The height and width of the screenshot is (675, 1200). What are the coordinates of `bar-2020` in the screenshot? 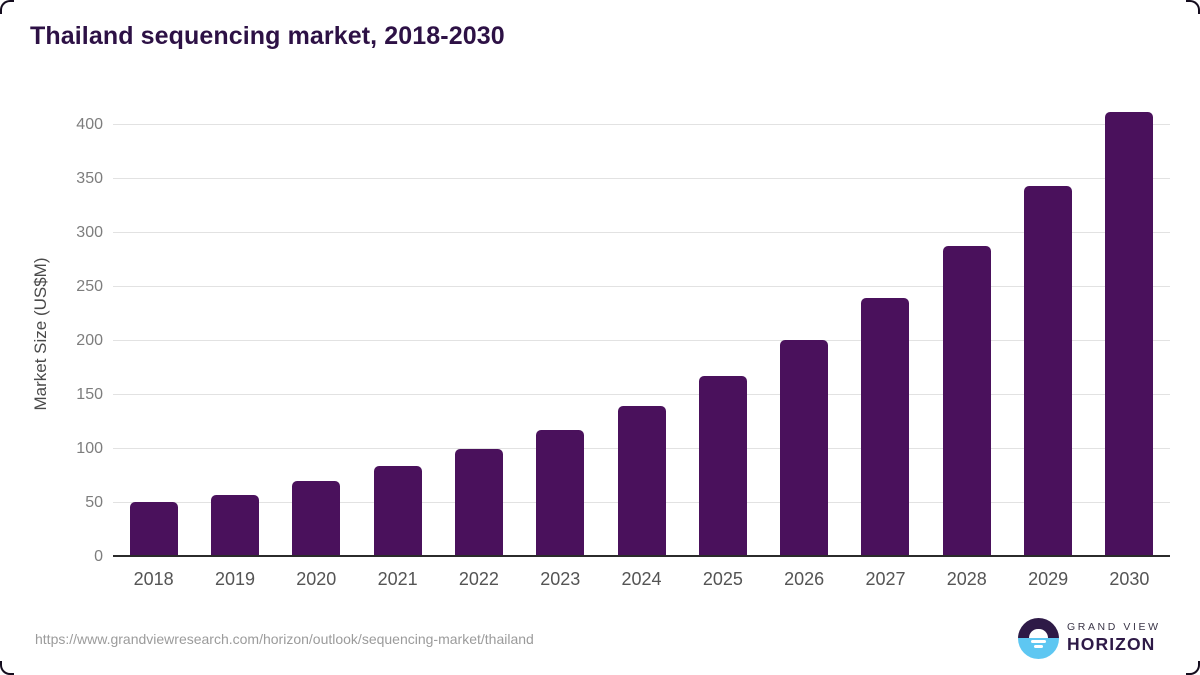 It's located at (316, 519).